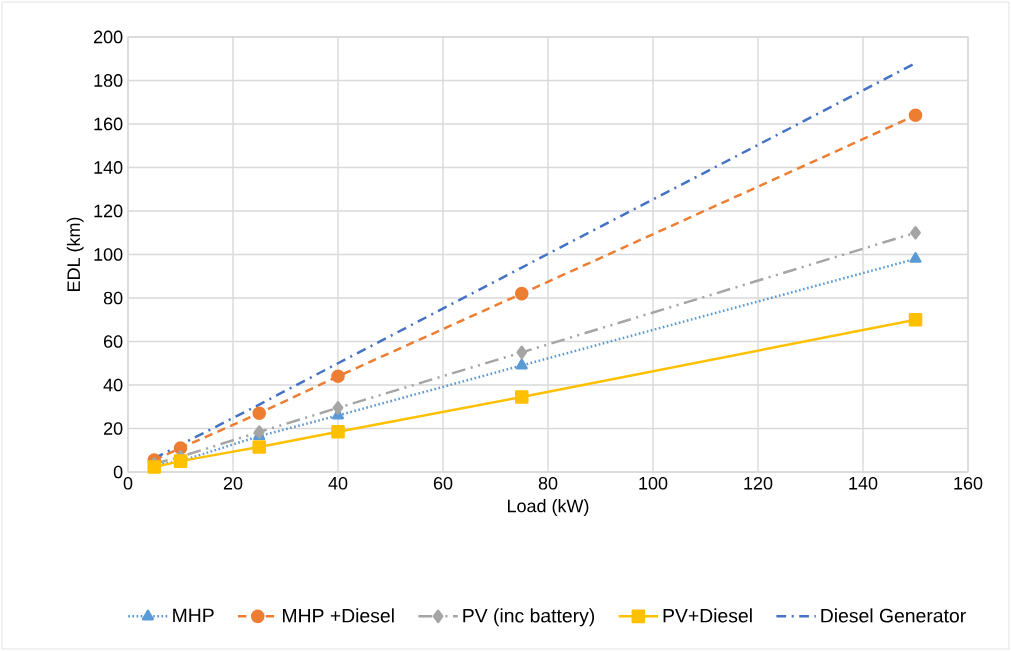 The image size is (1011, 651). I want to click on x-tick-label: 20, so click(233, 483).